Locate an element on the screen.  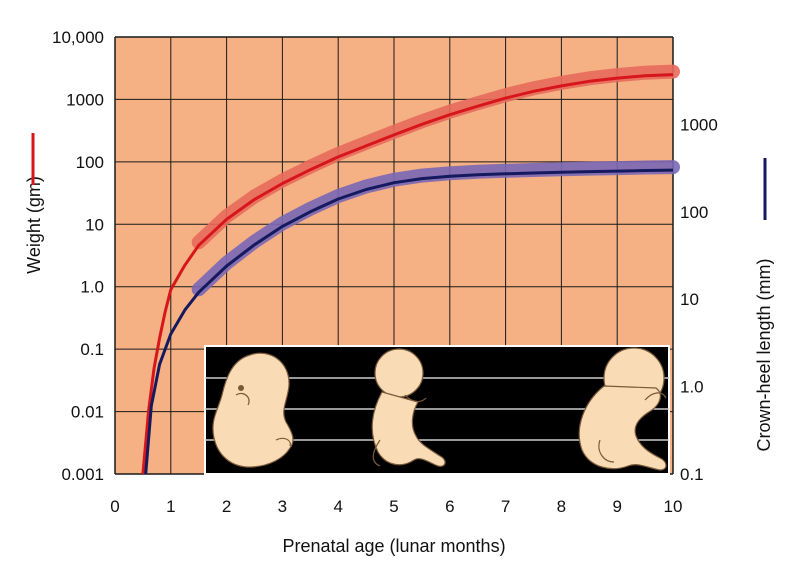
x-tick-label: 7 is located at coordinates (505, 506).